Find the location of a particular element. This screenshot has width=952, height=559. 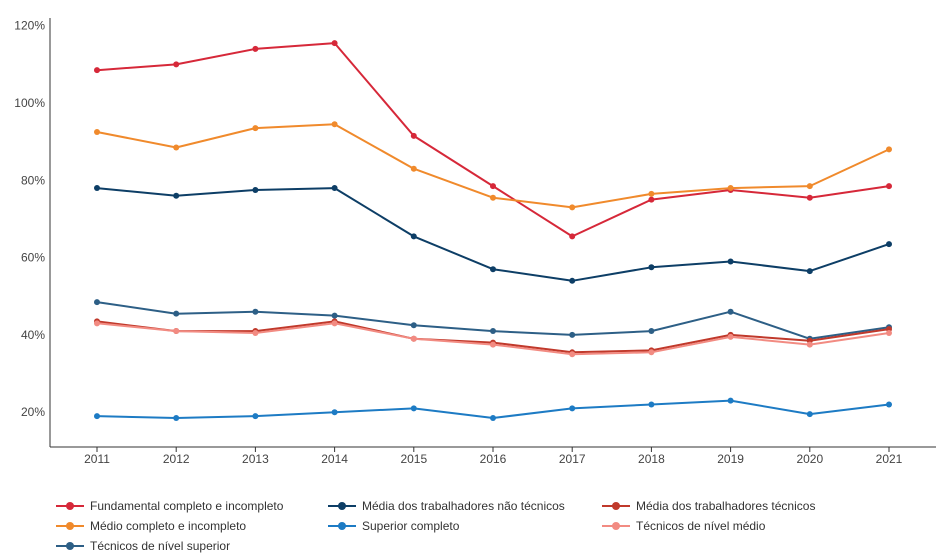

legend-label: Técnicos de nível médio is located at coordinates (701, 526).